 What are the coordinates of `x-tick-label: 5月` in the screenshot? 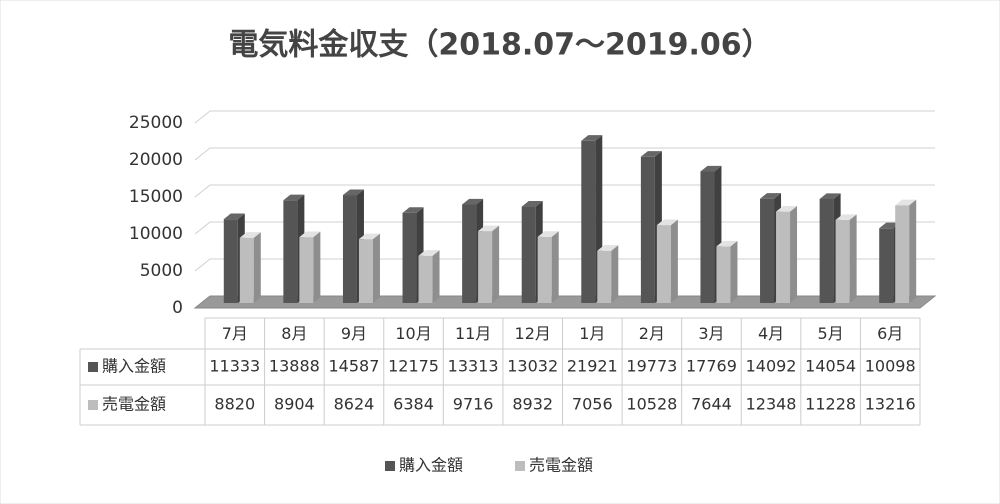 It's located at (831, 333).